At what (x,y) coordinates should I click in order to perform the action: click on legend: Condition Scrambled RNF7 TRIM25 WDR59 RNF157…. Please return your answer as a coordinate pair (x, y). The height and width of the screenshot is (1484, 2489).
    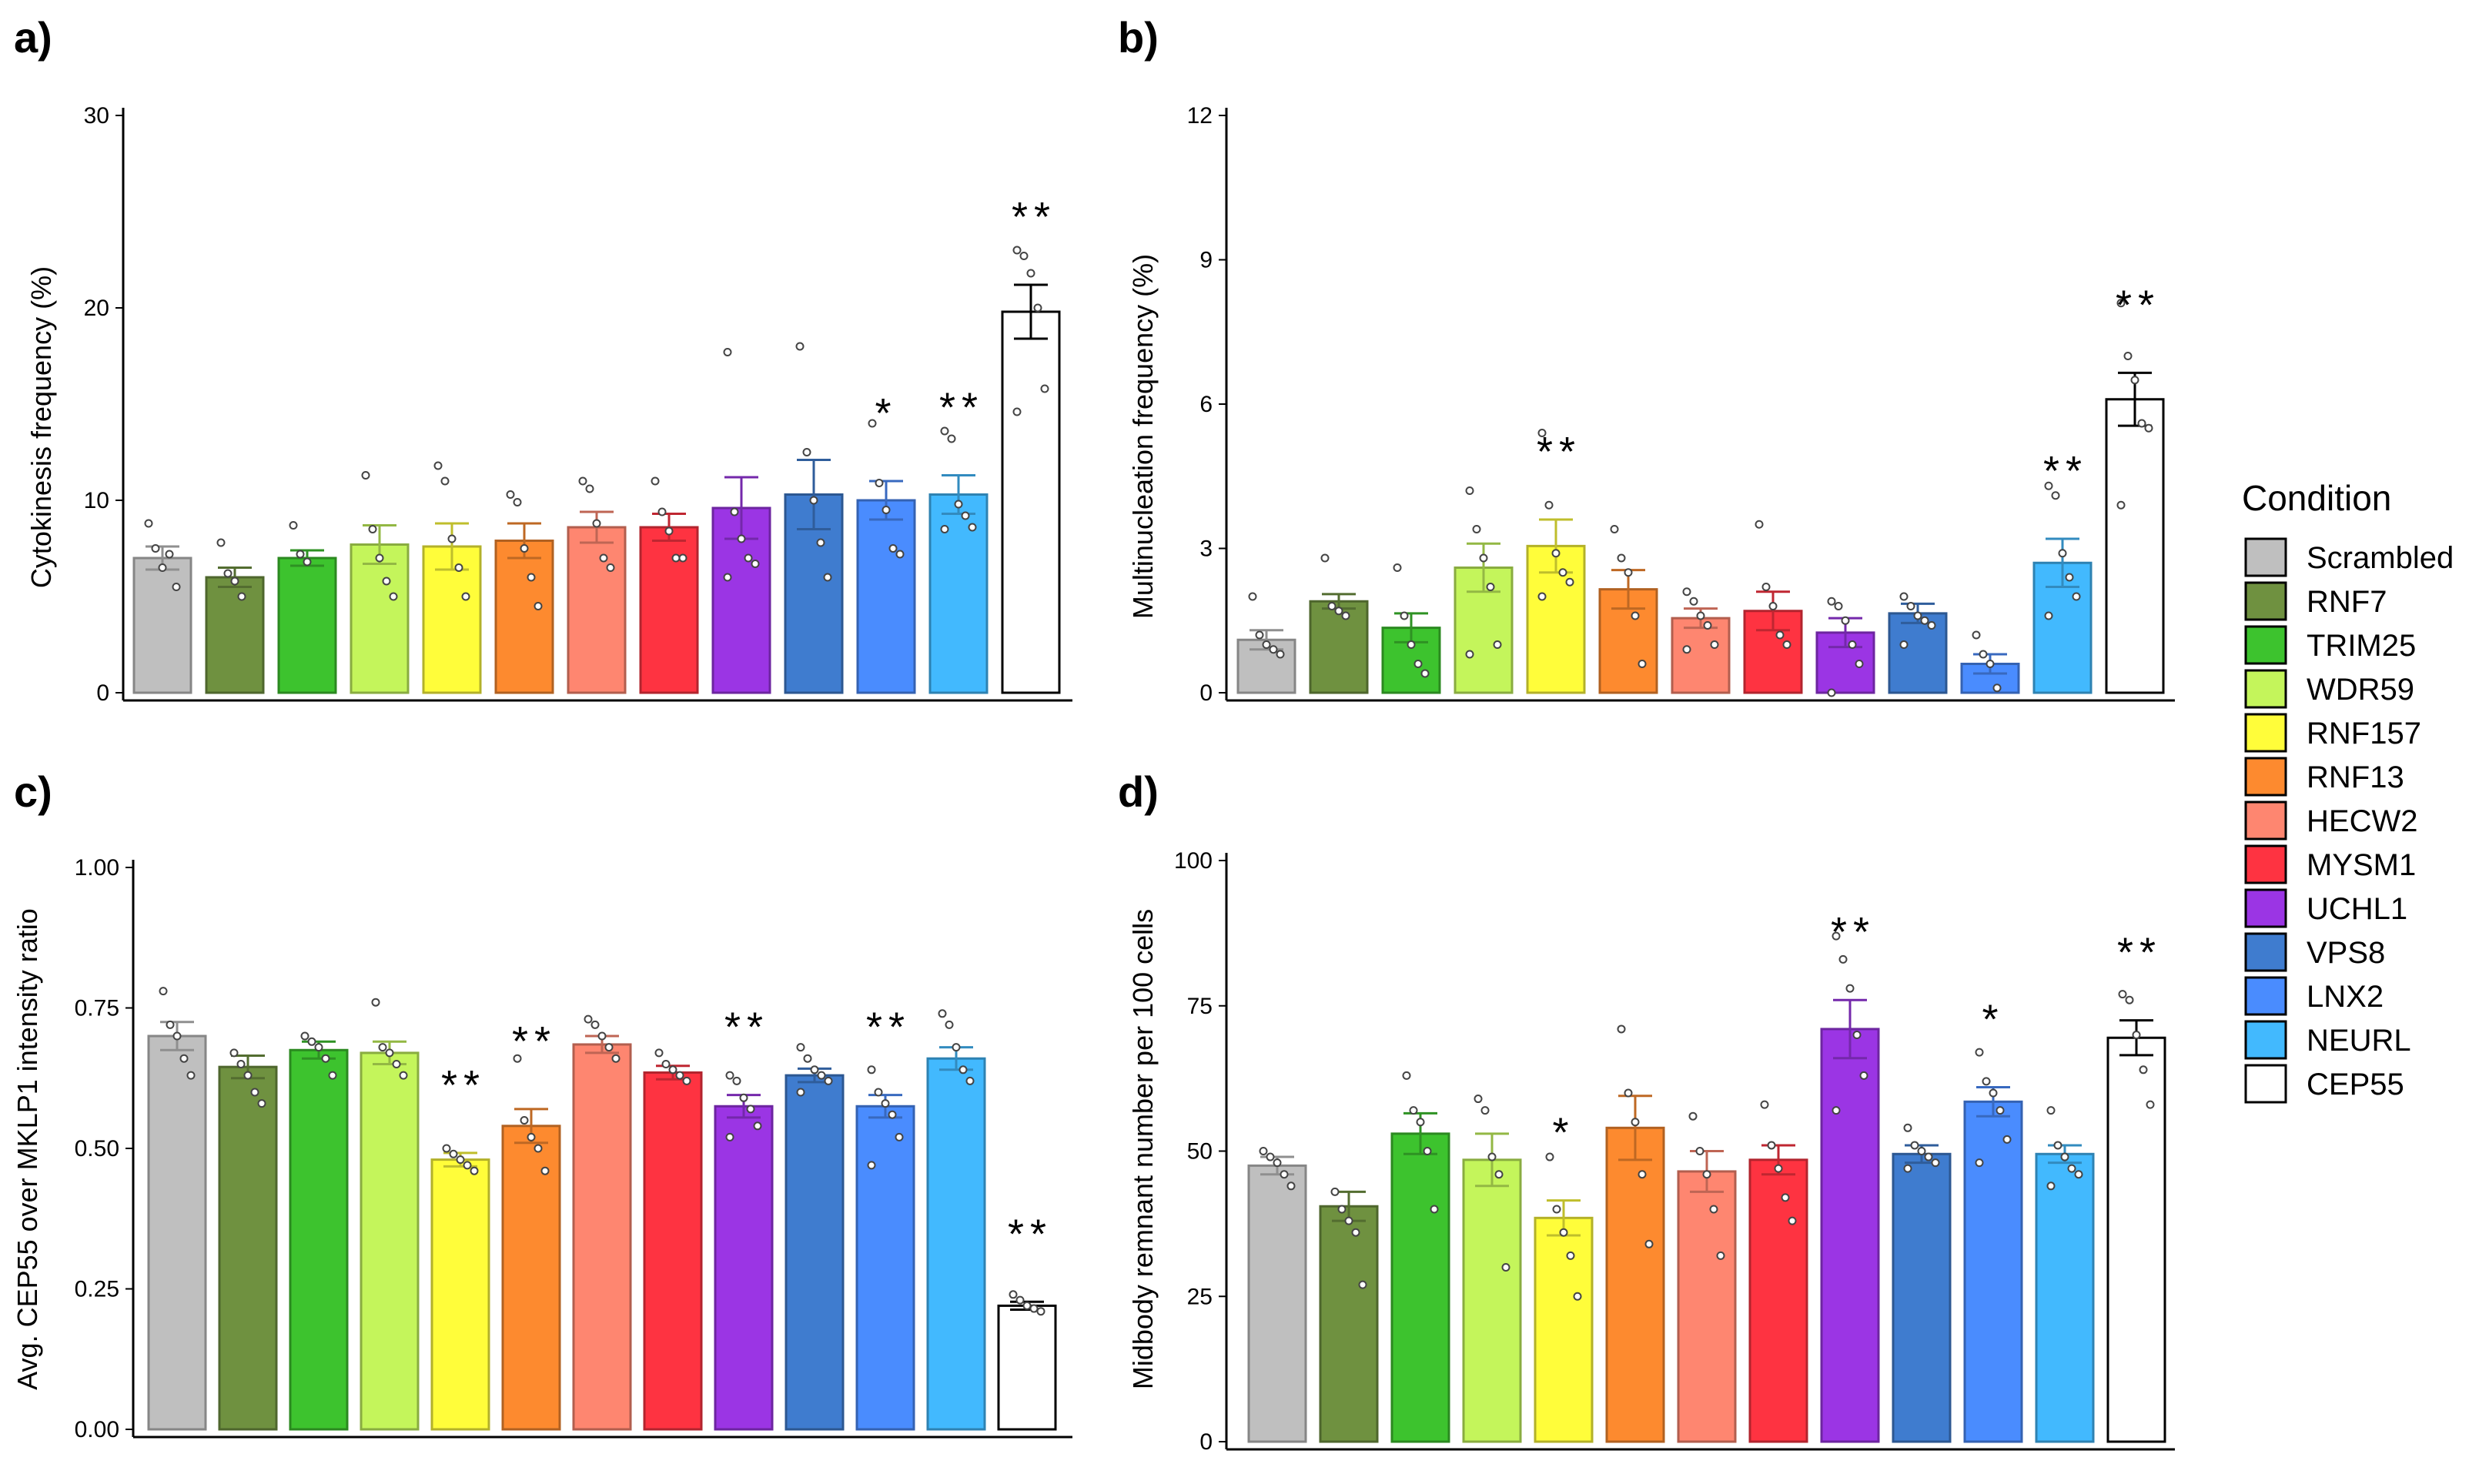
    Looking at the image, I should click on (2348, 791).